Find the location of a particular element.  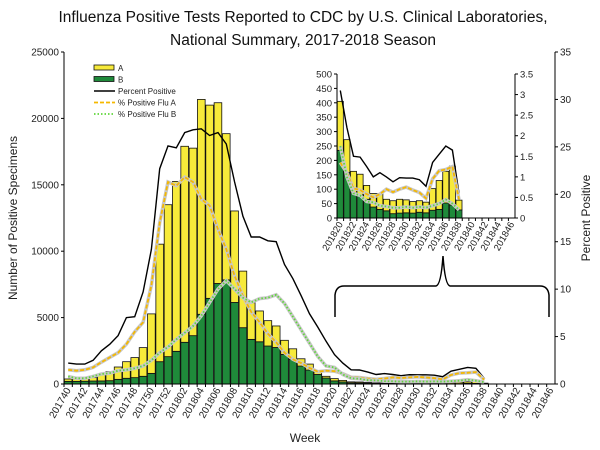

legend-label-a: A is located at coordinates (121, 68).